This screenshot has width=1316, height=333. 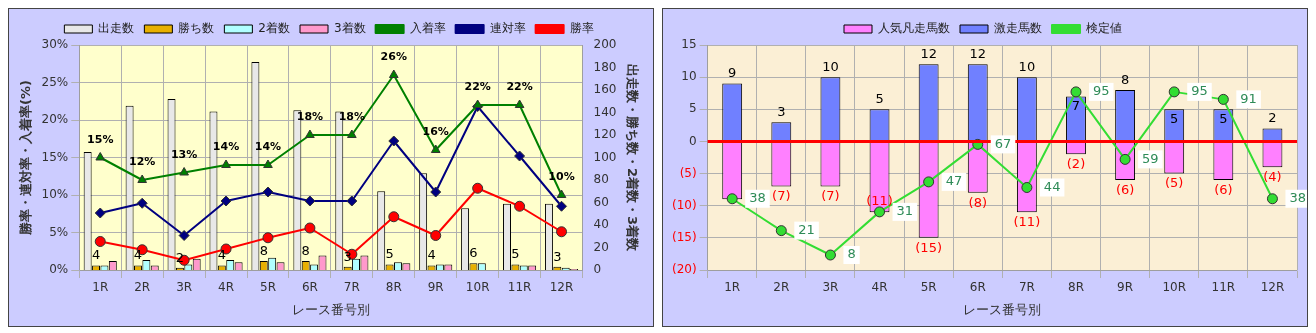 What do you see at coordinates (1223, 189) in the screenshot?
I see `data-label: (6)` at bounding box center [1223, 189].